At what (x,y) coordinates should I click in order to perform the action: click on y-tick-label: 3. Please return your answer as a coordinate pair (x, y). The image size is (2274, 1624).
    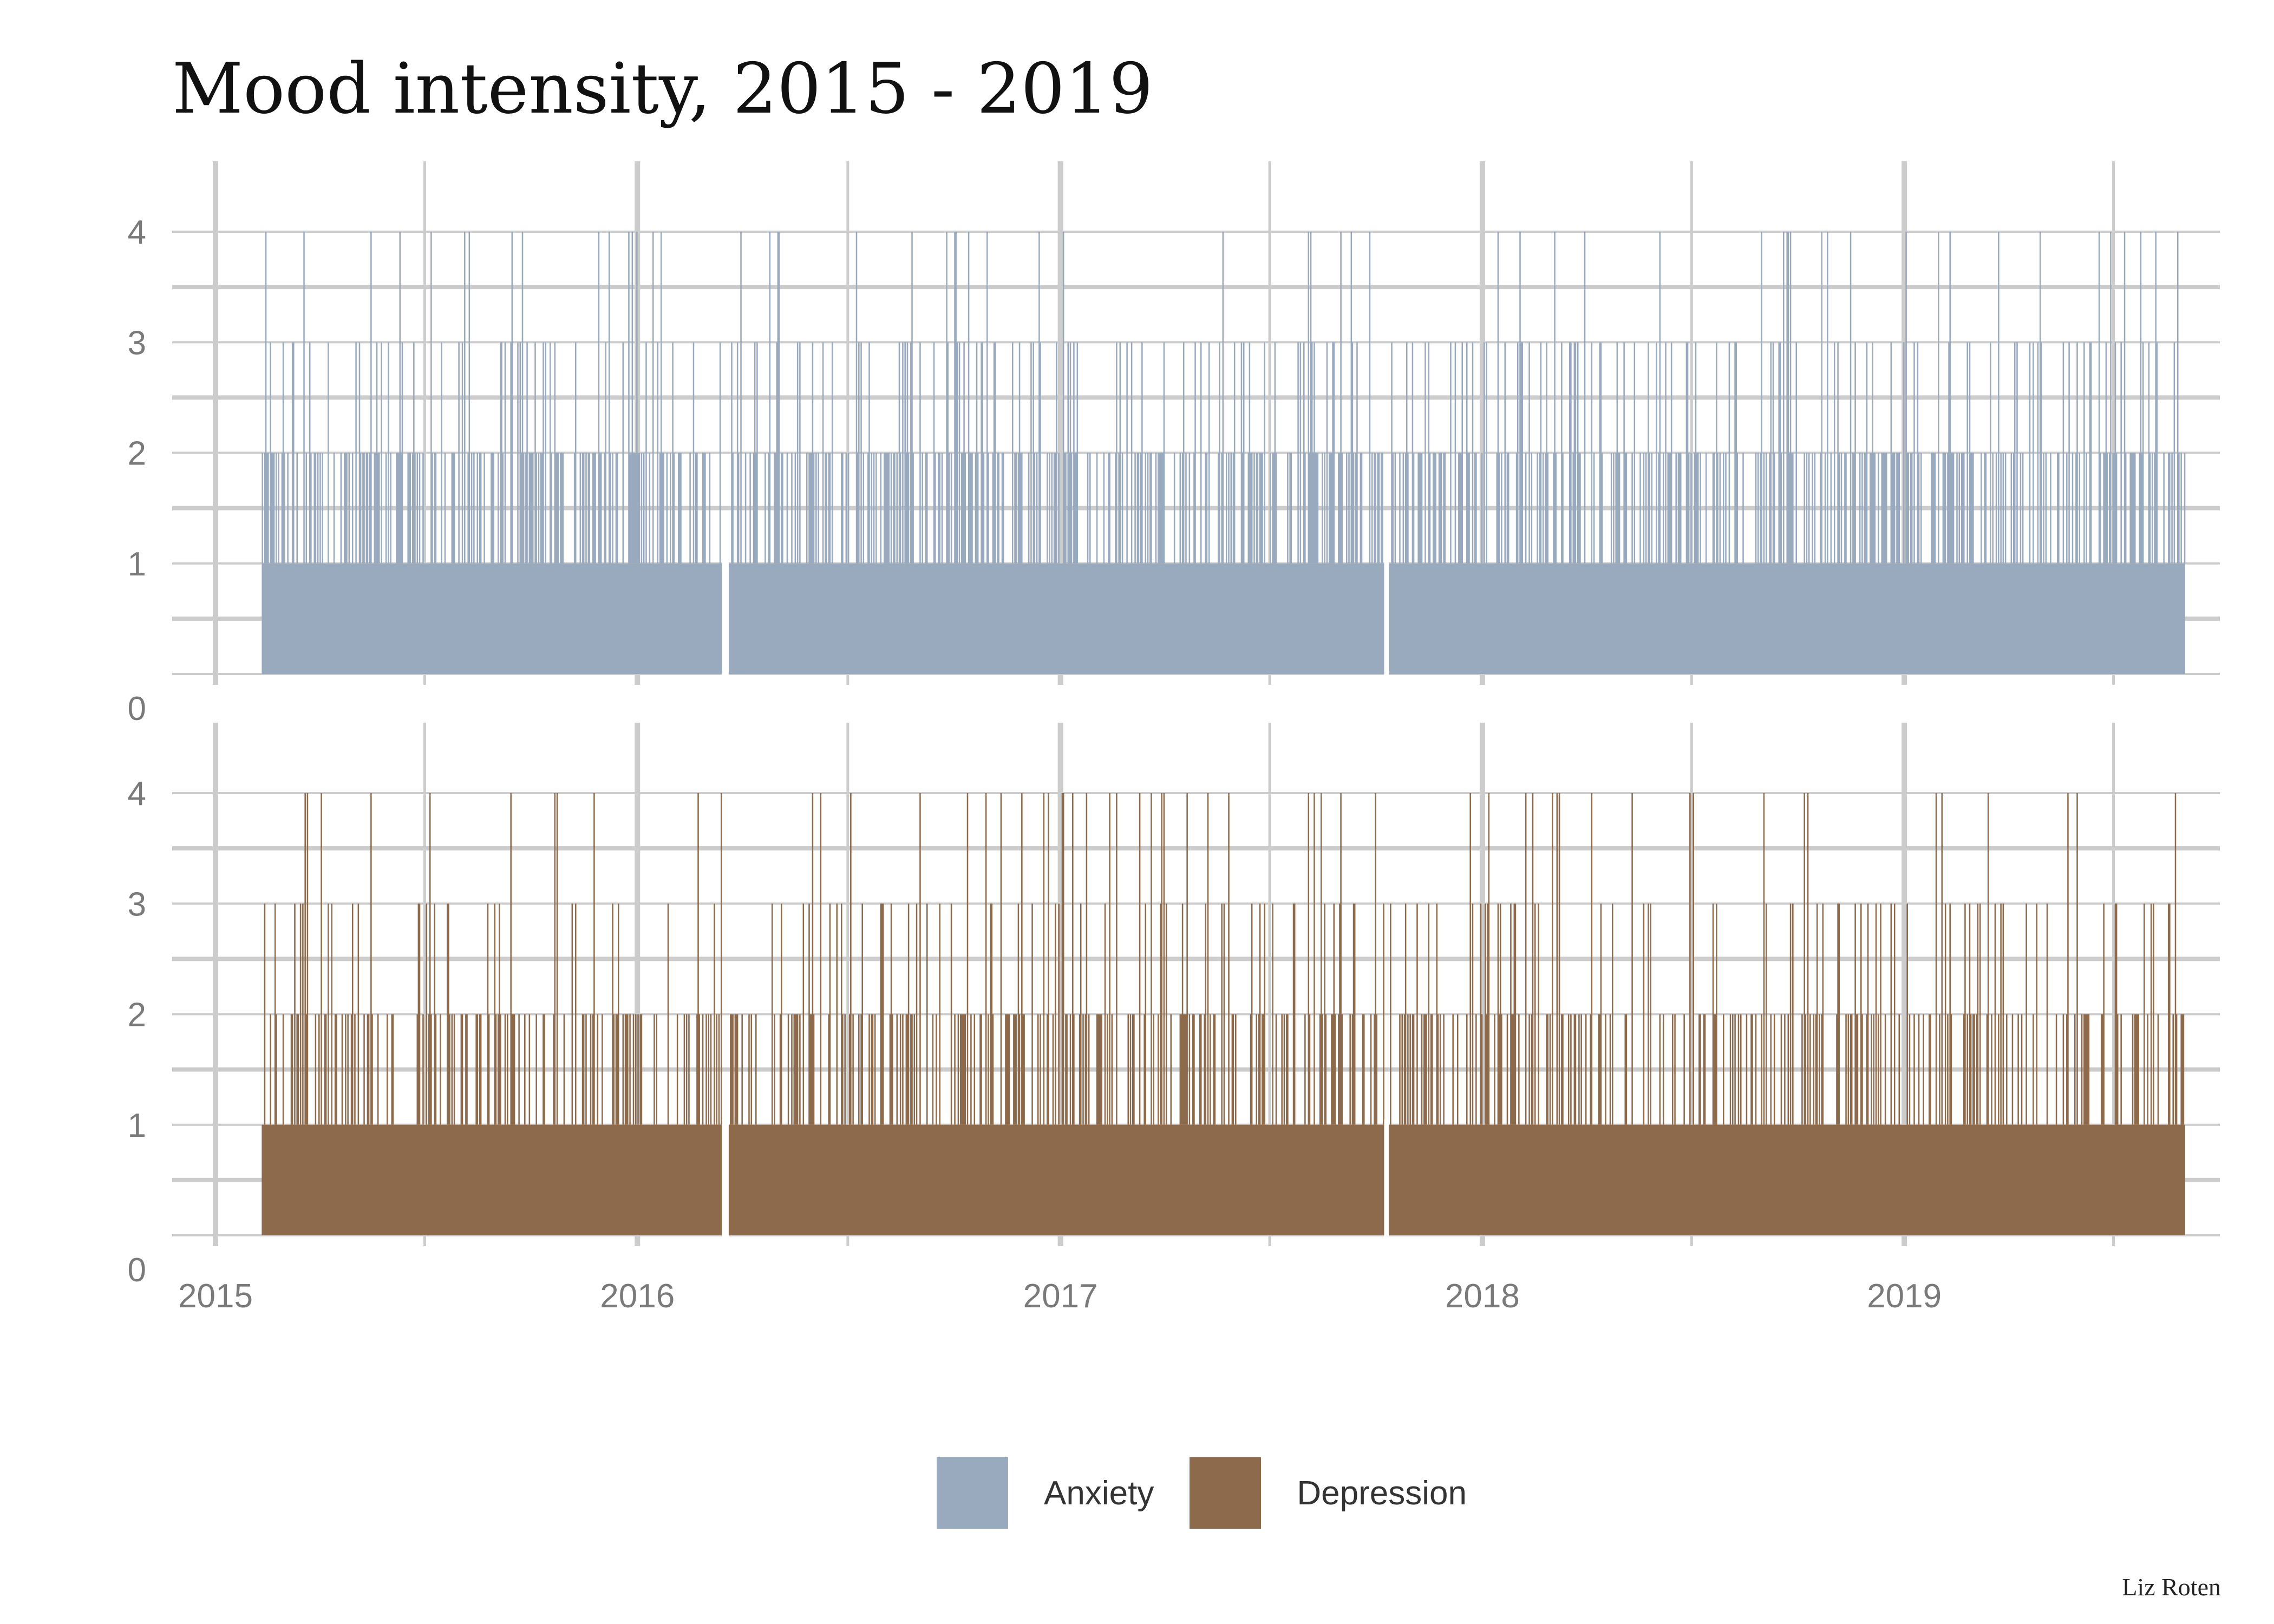
    Looking at the image, I should click on (137, 905).